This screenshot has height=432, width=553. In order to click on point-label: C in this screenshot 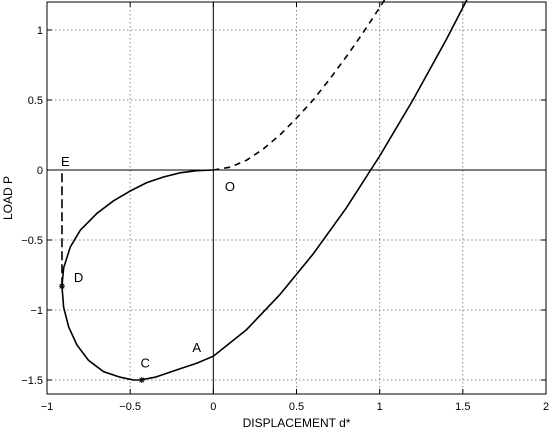, I will do `click(144, 362)`.